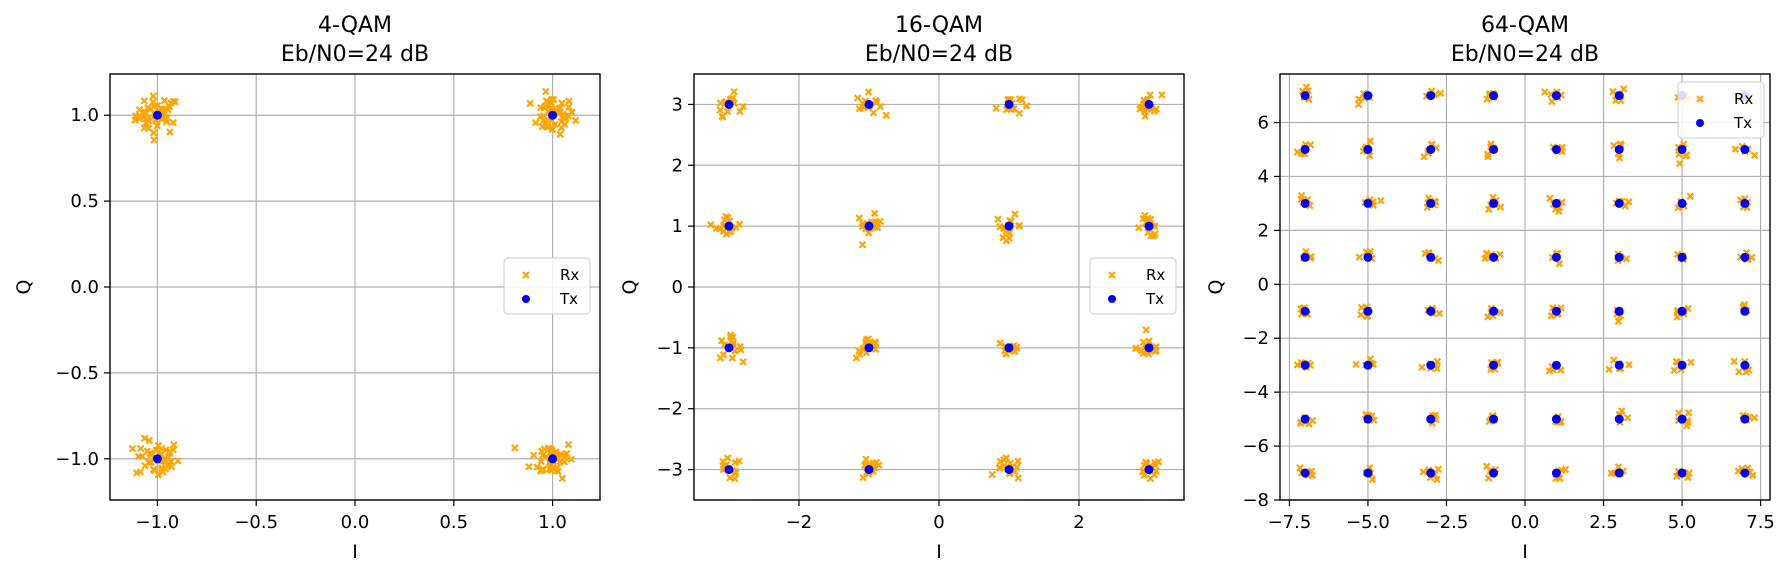 Image resolution: width=1785 pixels, height=582 pixels. What do you see at coordinates (1078, 522) in the screenshot?
I see `x-tick-label: 2` at bounding box center [1078, 522].